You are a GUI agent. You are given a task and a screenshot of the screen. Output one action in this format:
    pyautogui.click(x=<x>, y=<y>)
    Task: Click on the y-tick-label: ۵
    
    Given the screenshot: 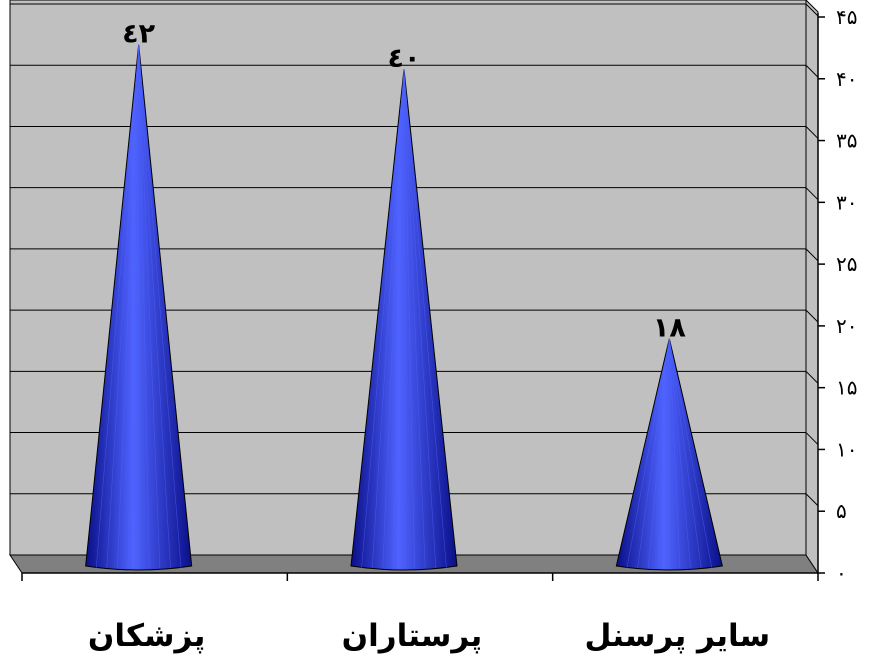 What is the action you would take?
    pyautogui.click(x=841, y=511)
    